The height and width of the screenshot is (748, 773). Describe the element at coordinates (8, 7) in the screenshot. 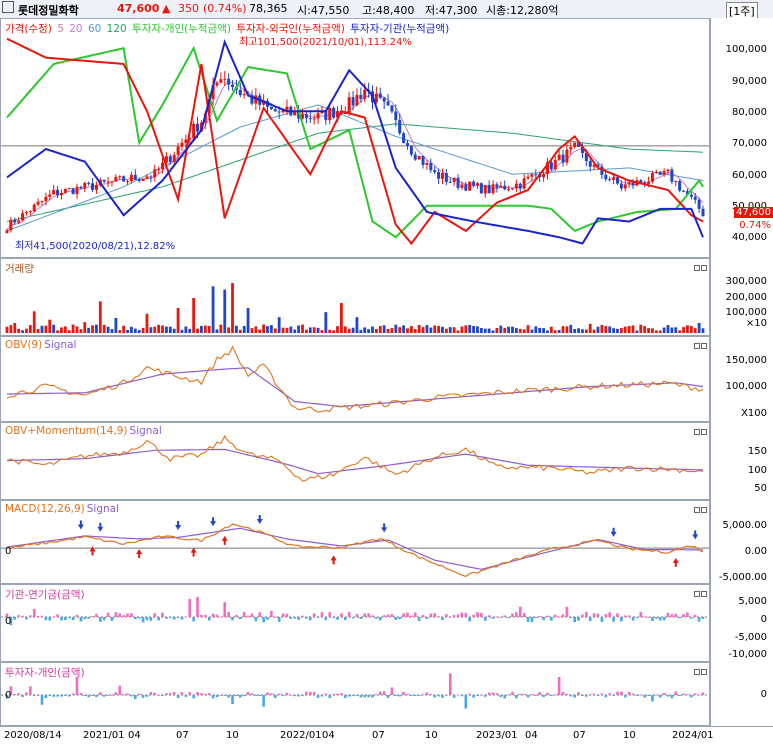

I see `window-icon` at that location.